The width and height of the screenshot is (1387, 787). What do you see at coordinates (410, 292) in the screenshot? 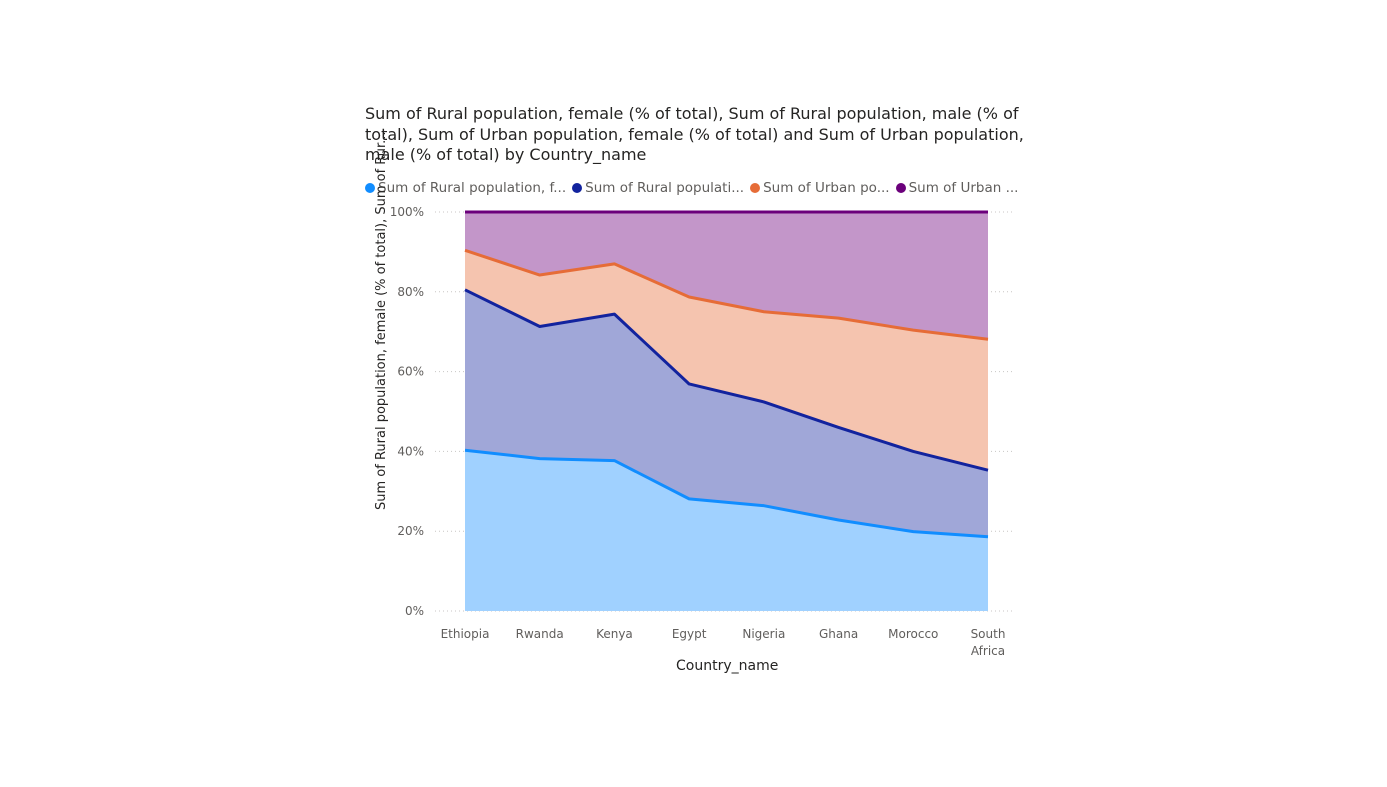
I see `y-tick-label: 80%` at bounding box center [410, 292].